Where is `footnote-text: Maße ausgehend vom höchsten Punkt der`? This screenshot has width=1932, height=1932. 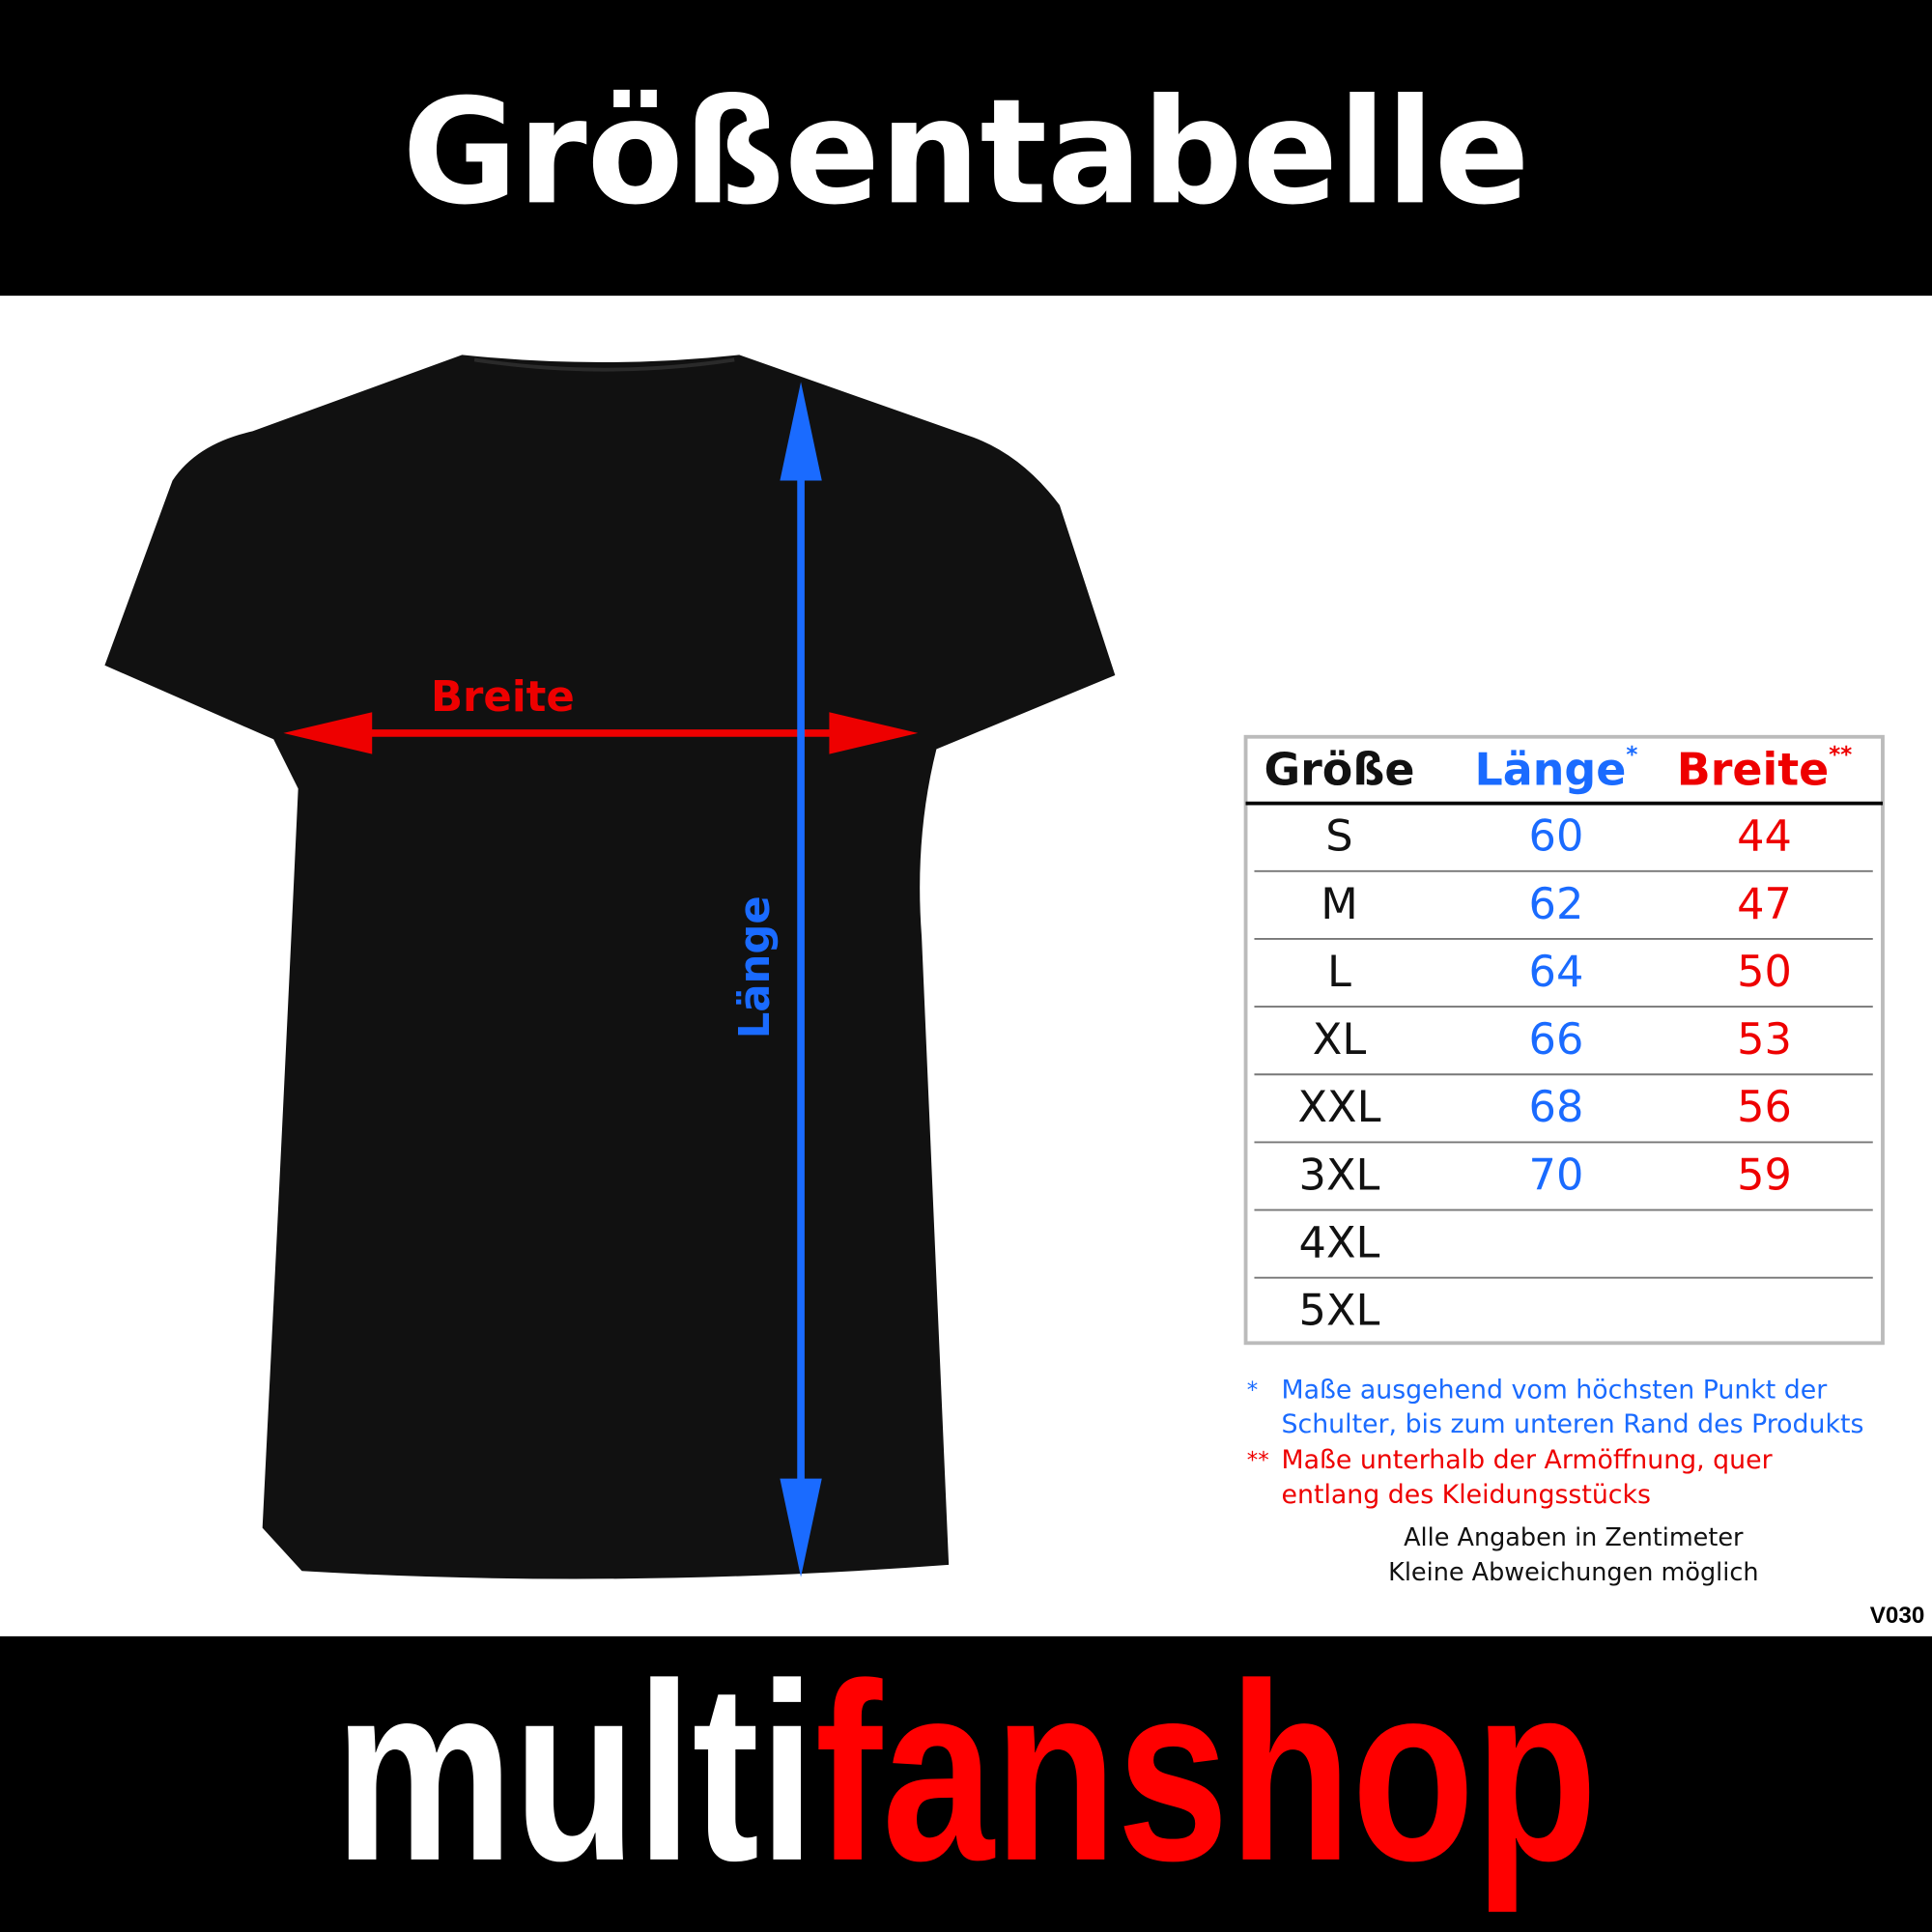
footnote-text: Maße ausgehend vom höchsten Punkt der is located at coordinates (1555, 1391).